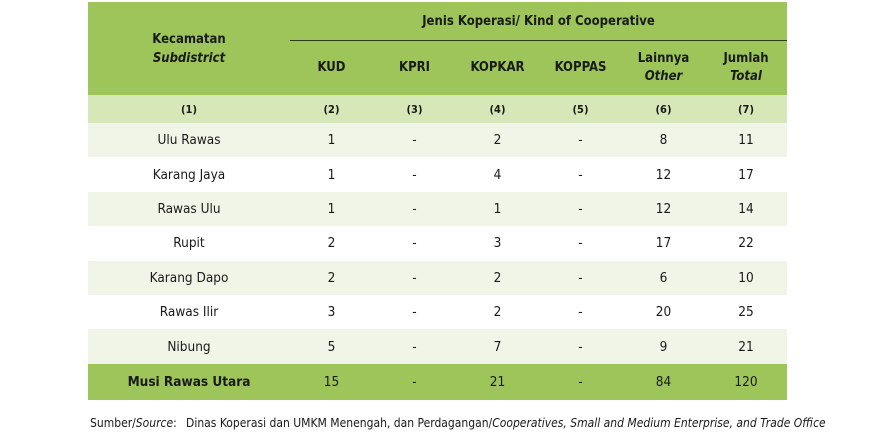 This screenshot has width=875, height=446. Describe the element at coordinates (746, 209) in the screenshot. I see `cell-total: 14` at that location.